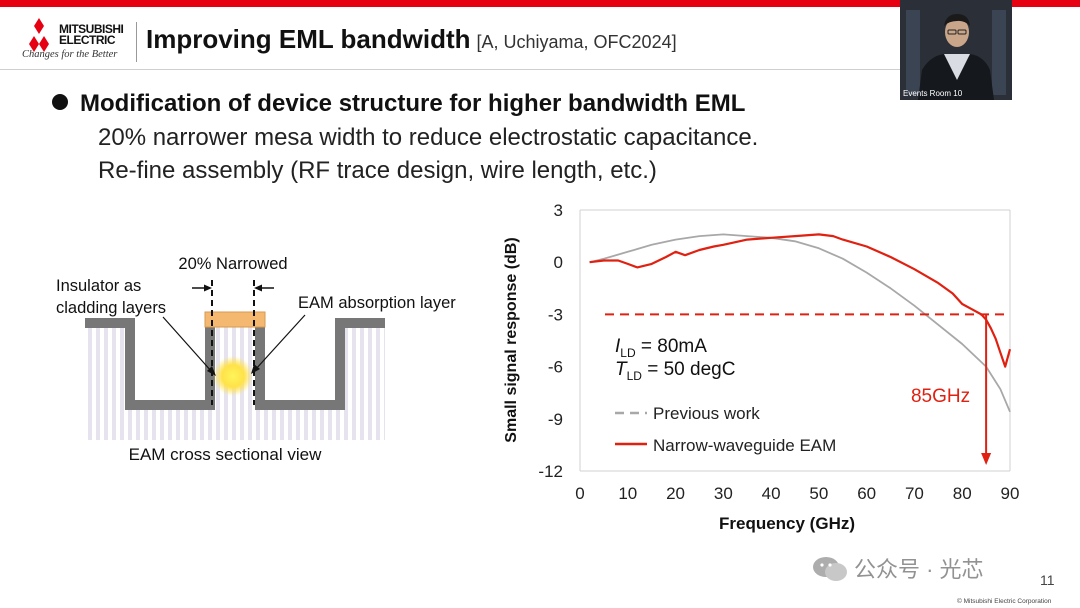 Image resolution: width=1080 pixels, height=608 pixels. Describe the element at coordinates (672, 346) in the screenshot. I see `ild-value: = 80mA` at that location.